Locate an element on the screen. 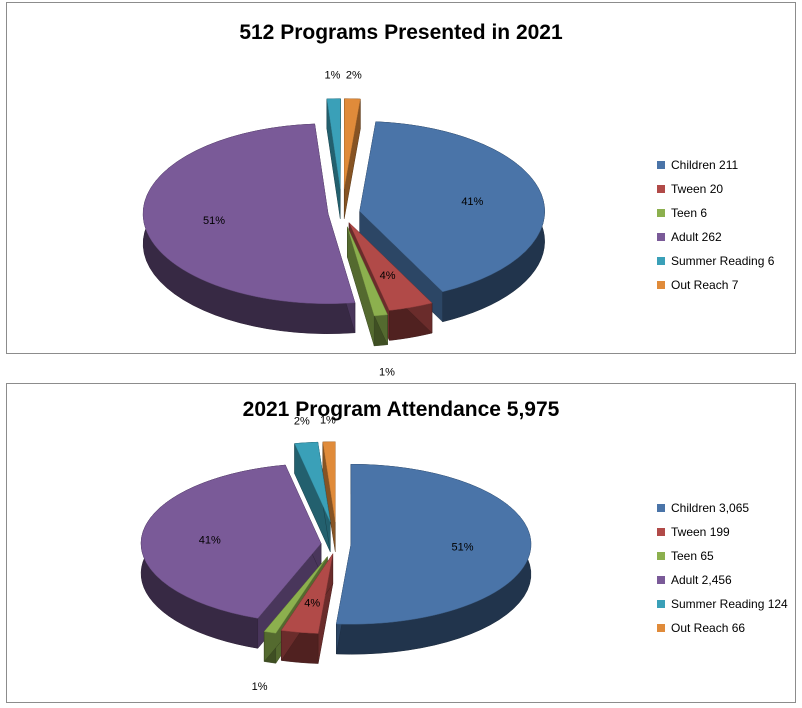 The image size is (802, 708). legend-label: Adult 2,456 is located at coordinates (701, 580).